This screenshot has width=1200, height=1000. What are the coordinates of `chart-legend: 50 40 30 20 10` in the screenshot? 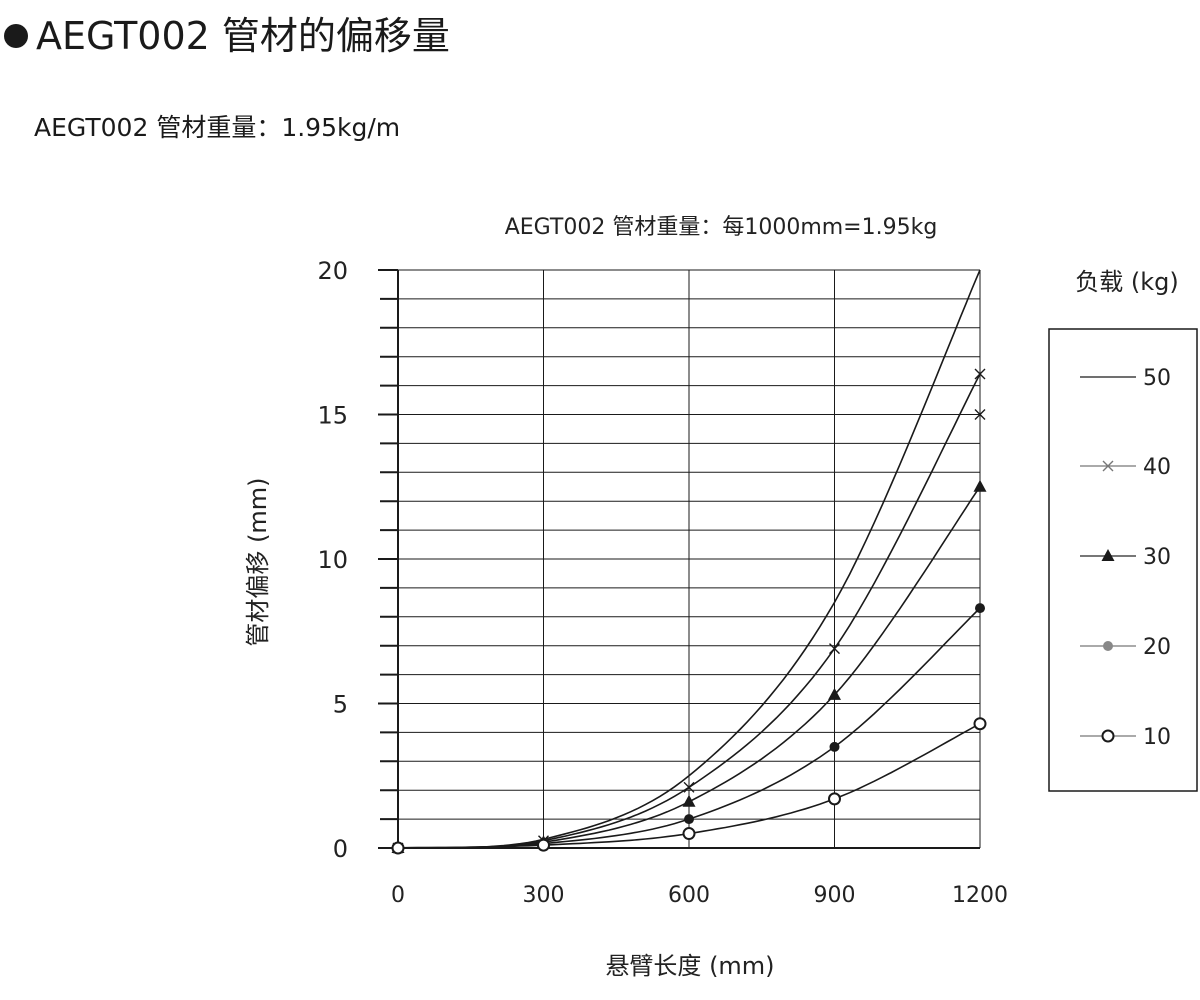 It's located at (1125, 558).